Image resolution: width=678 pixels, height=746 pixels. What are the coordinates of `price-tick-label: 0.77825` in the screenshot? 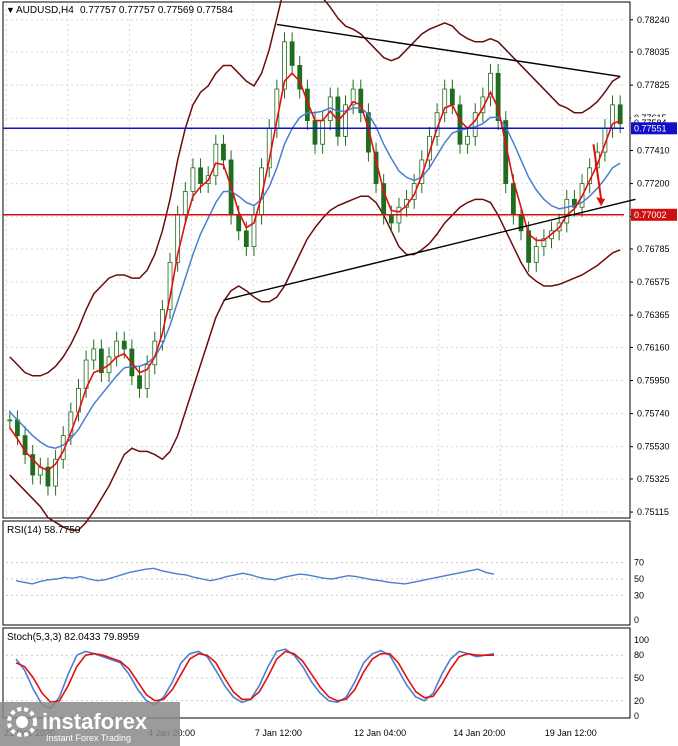 It's located at (653, 85).